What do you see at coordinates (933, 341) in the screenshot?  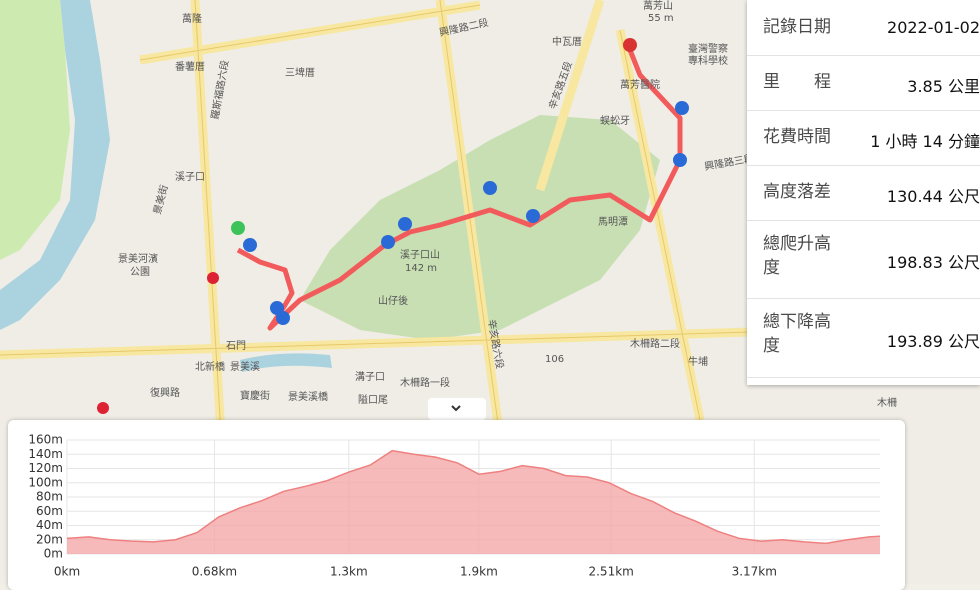 I see `stat-value: 193.89 公尺` at bounding box center [933, 341].